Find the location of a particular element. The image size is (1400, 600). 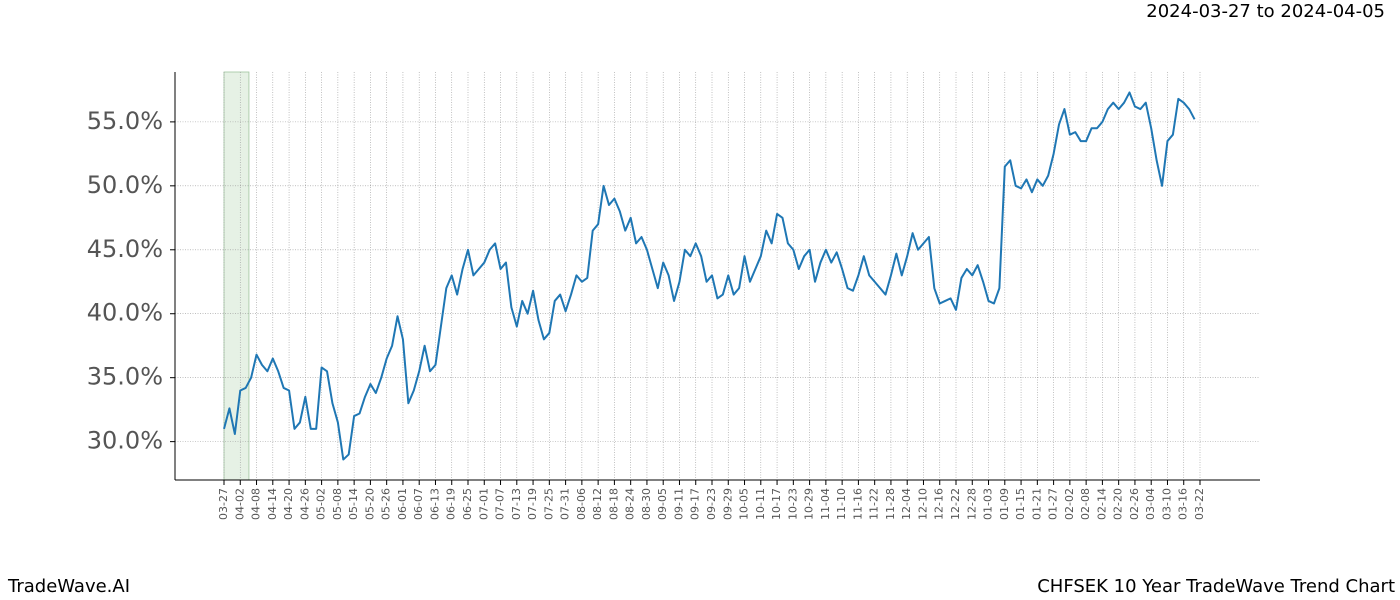

y-tick-label: 35.0% is located at coordinates (125, 377).